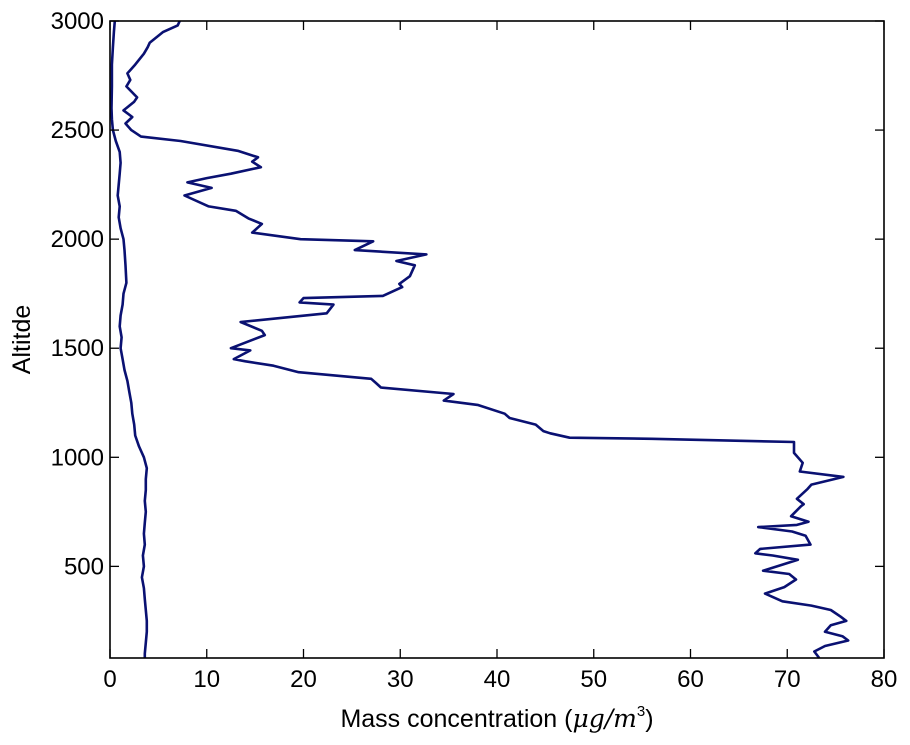 Image resolution: width=910 pixels, height=745 pixels. I want to click on x-axis-label-unit: μg/m, so click(604, 718).